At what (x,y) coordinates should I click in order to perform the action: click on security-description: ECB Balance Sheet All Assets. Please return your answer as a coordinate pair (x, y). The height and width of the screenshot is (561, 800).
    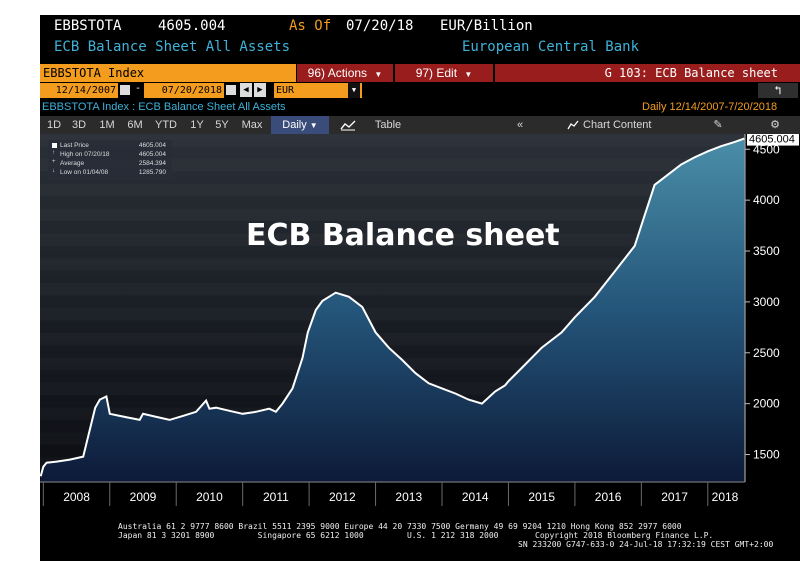
    Looking at the image, I should click on (172, 47).